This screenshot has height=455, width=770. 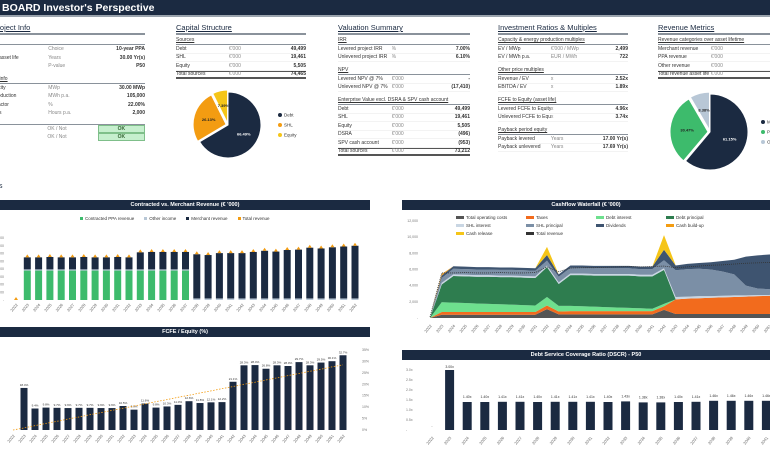 I want to click on bar-data-label: -, so click(x=432, y=426).